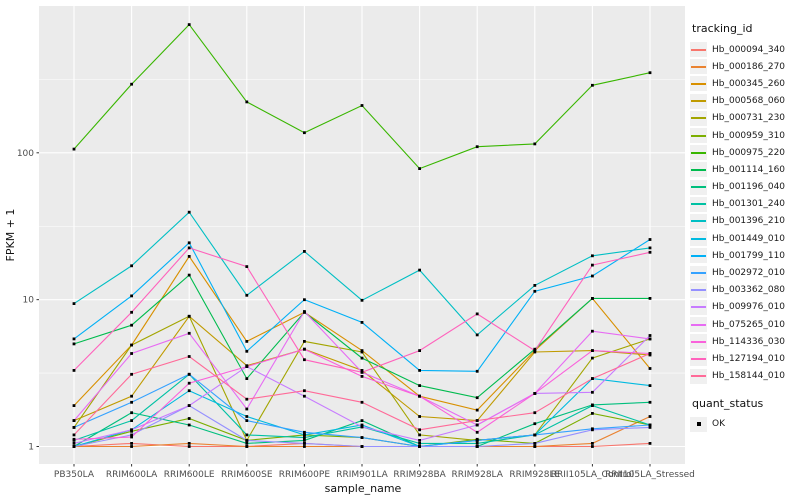 Image resolution: width=800 pixels, height=500 pixels. I want to click on legend-quant-status-items: OK, so click(744, 424).